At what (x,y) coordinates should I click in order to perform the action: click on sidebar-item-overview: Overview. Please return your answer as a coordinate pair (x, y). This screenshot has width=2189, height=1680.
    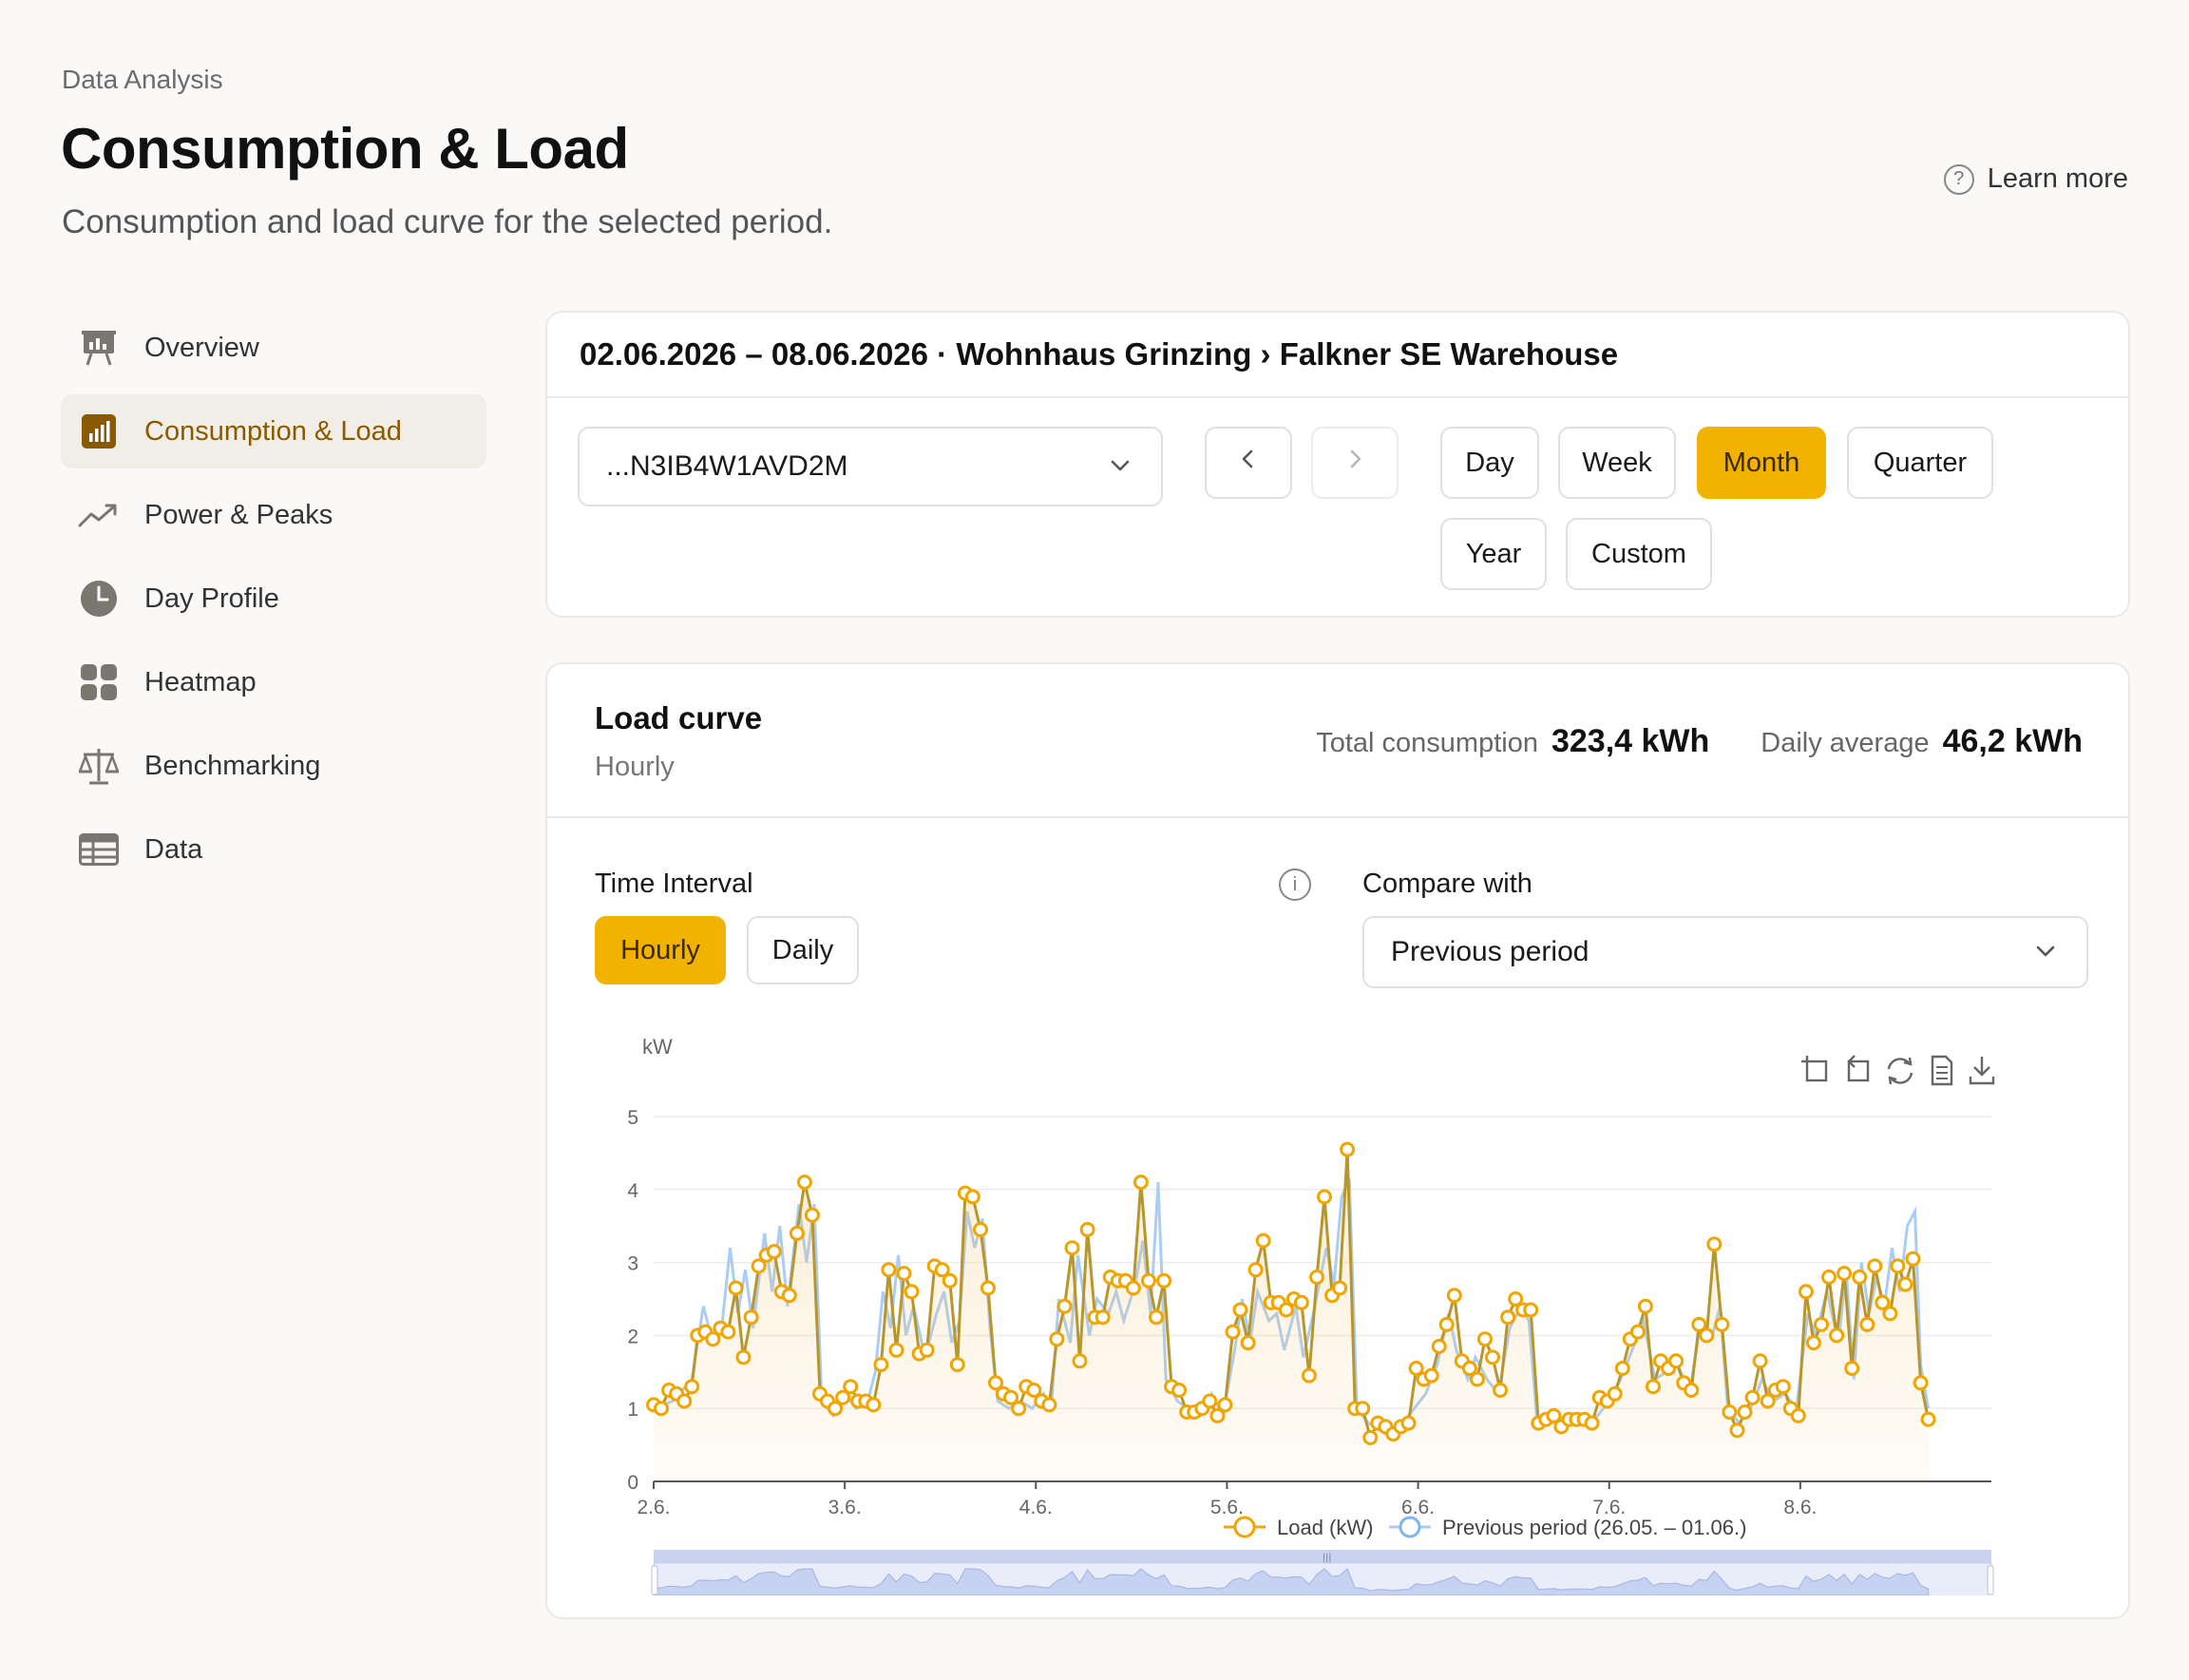
    Looking at the image, I should click on (274, 348).